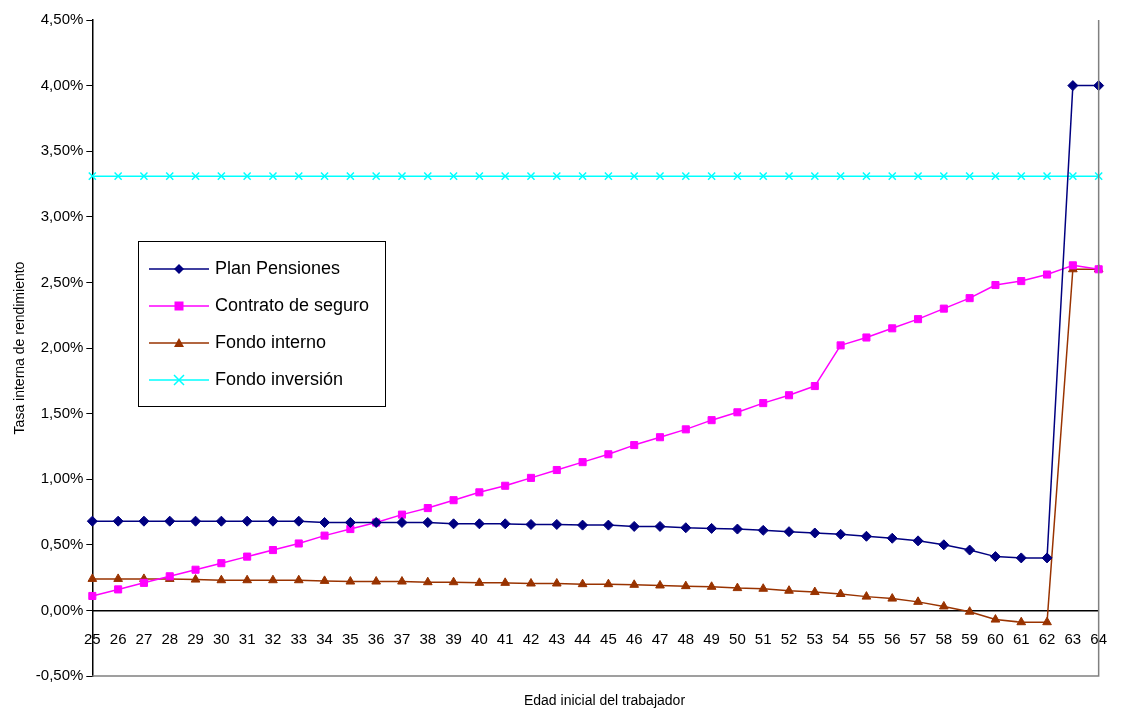 The image size is (1129, 716). Describe the element at coordinates (582, 638) in the screenshot. I see `x-tick-label: 44` at that location.